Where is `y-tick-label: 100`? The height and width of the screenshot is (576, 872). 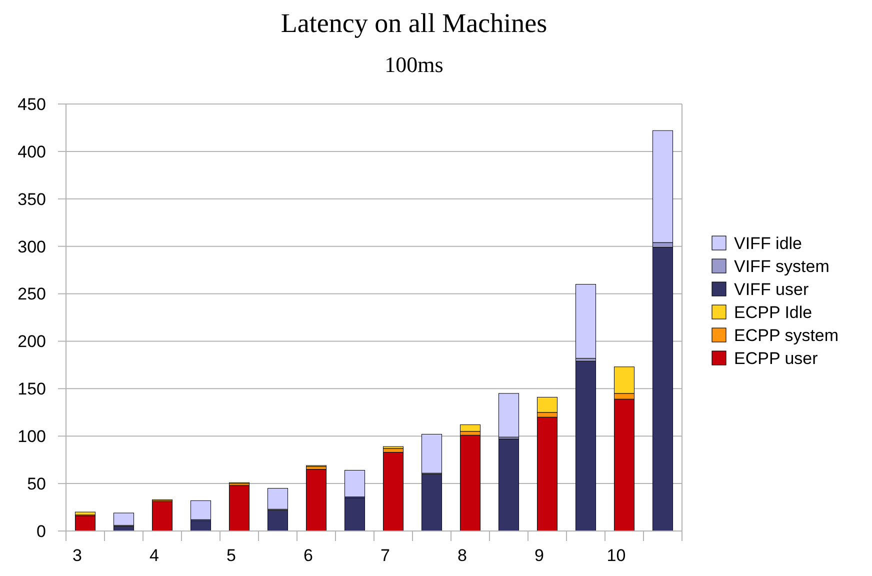
y-tick-label: 100 is located at coordinates (32, 436).